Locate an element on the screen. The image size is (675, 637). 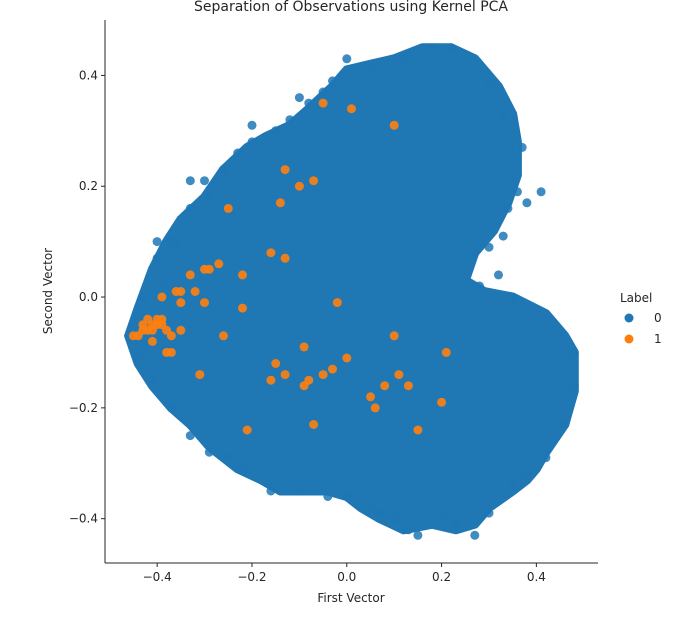
legend-label-1: 1 is located at coordinates (658, 339).